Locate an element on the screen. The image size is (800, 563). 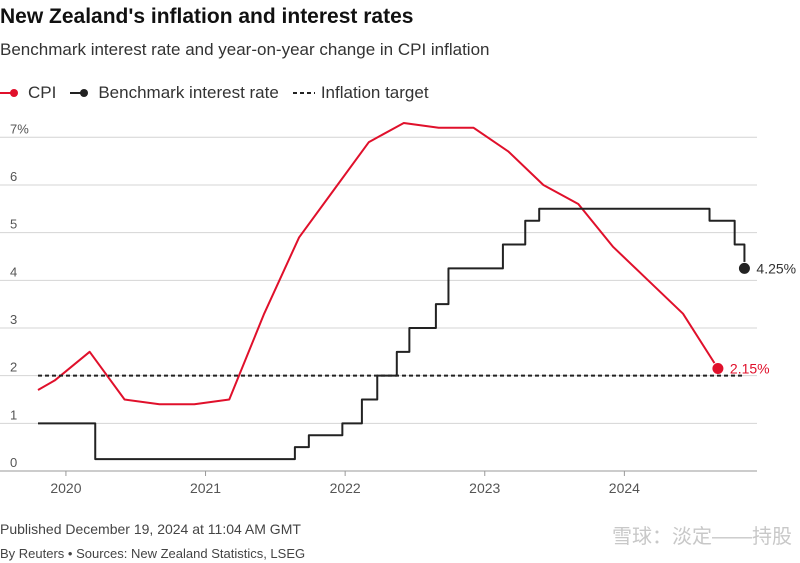
y-tick-label: 7% is located at coordinates (19, 128).